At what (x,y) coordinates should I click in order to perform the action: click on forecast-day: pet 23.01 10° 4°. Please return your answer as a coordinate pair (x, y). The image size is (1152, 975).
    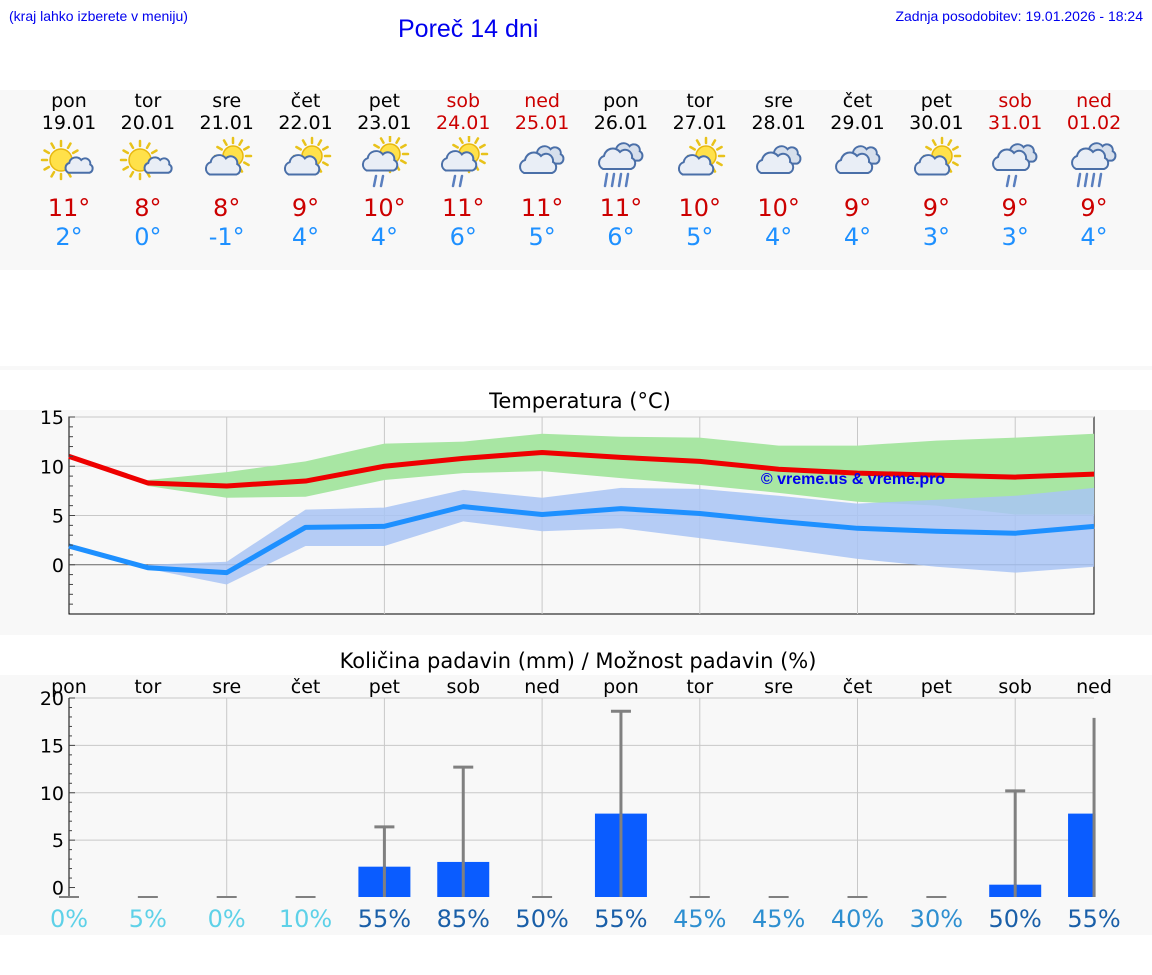
    Looking at the image, I should click on (384, 171).